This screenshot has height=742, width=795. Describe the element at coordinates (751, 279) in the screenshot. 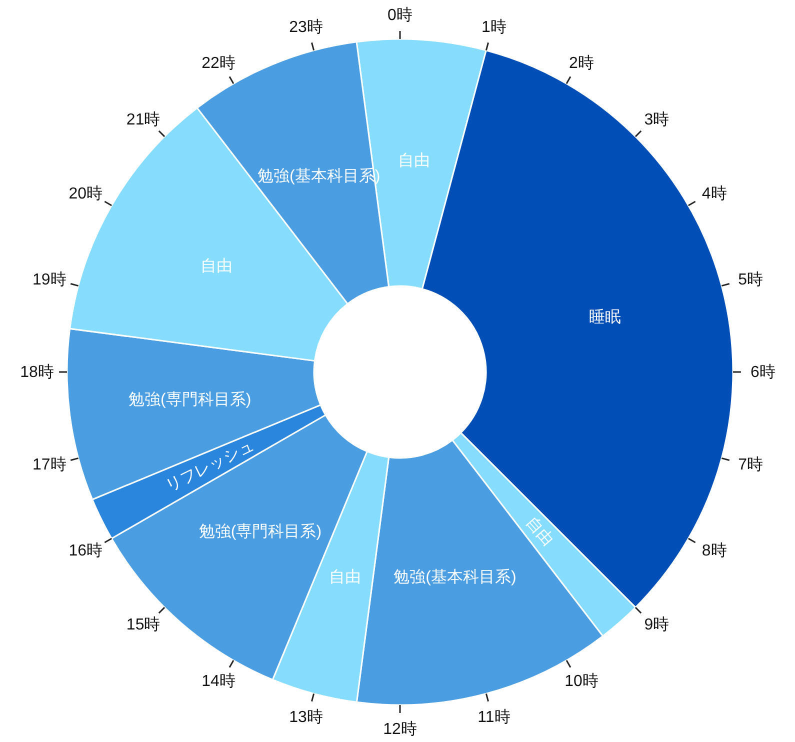

I see `text: 5時` at that location.